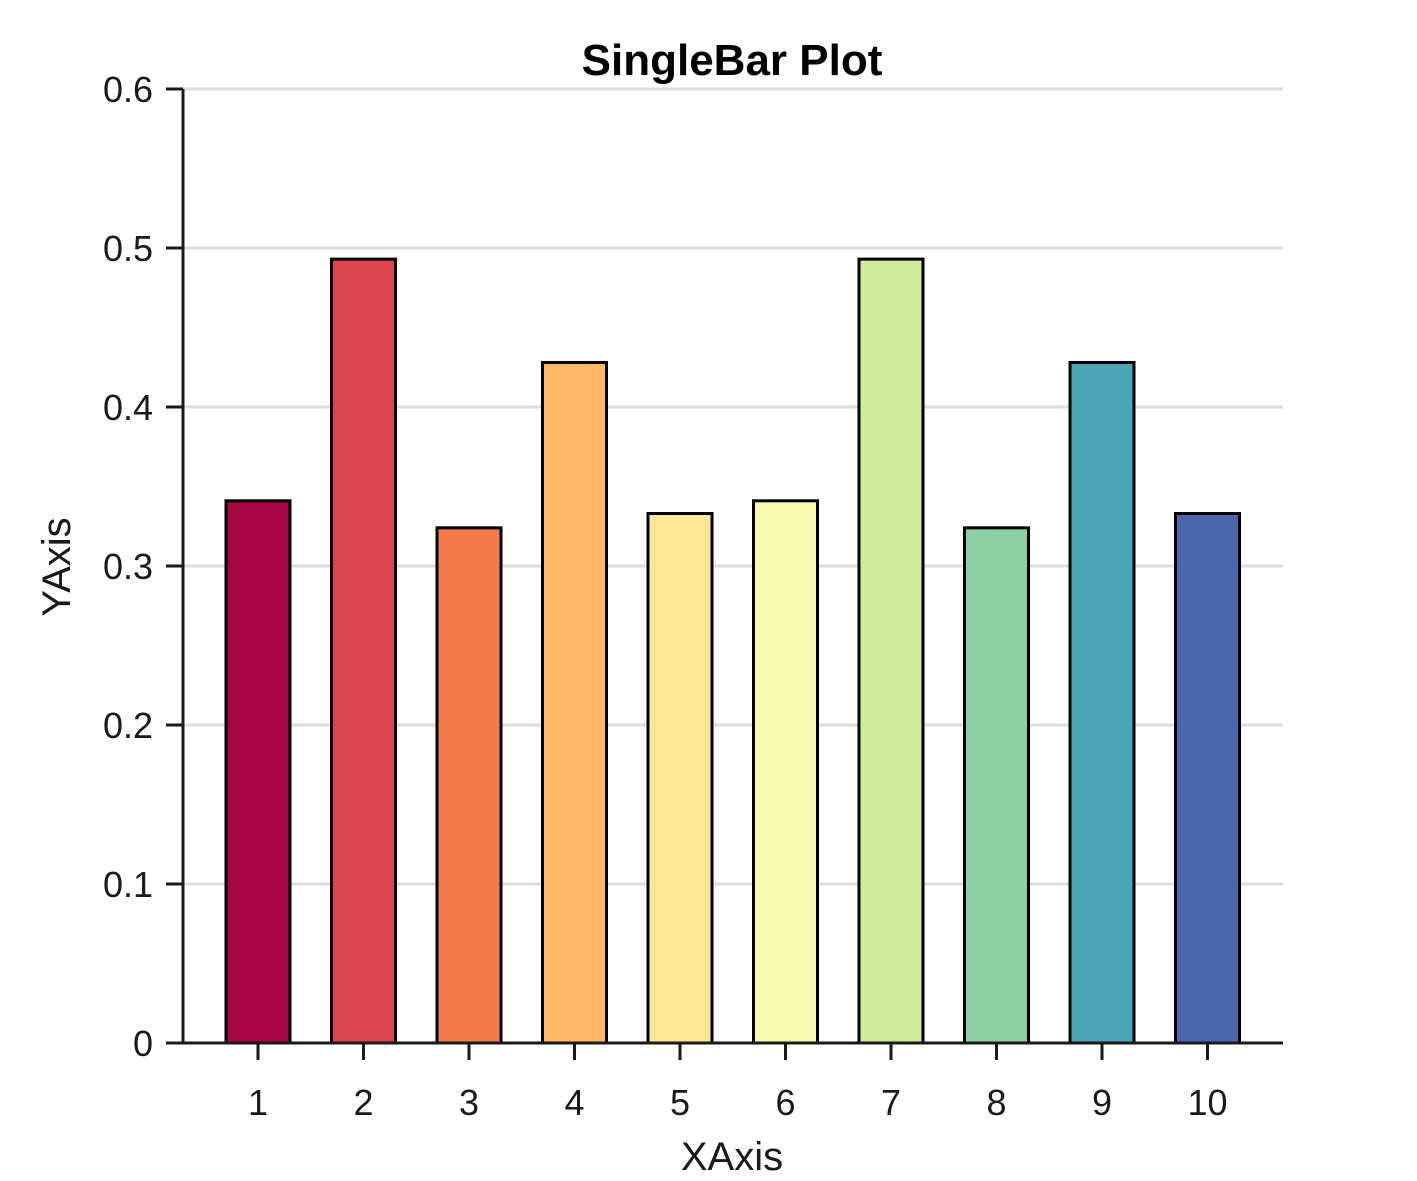 The width and height of the screenshot is (1417, 1181). I want to click on x-tick-label-4: 4, so click(574, 1102).